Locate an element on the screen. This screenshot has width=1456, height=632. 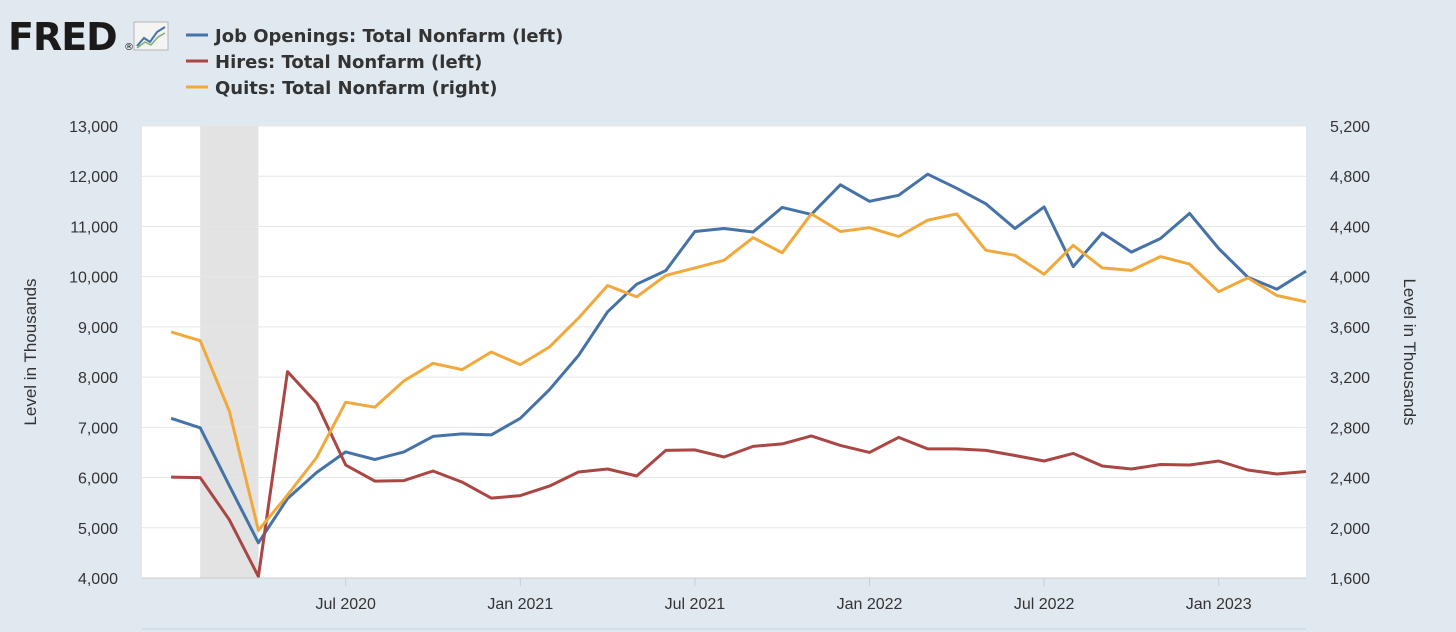
left-tick-label: 7,000 is located at coordinates (98, 428).